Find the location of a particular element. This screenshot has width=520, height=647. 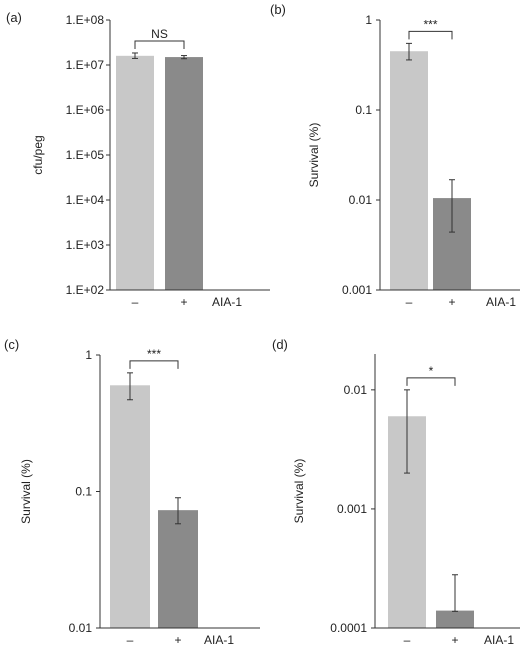

significance-label: NS is located at coordinates (159, 34).